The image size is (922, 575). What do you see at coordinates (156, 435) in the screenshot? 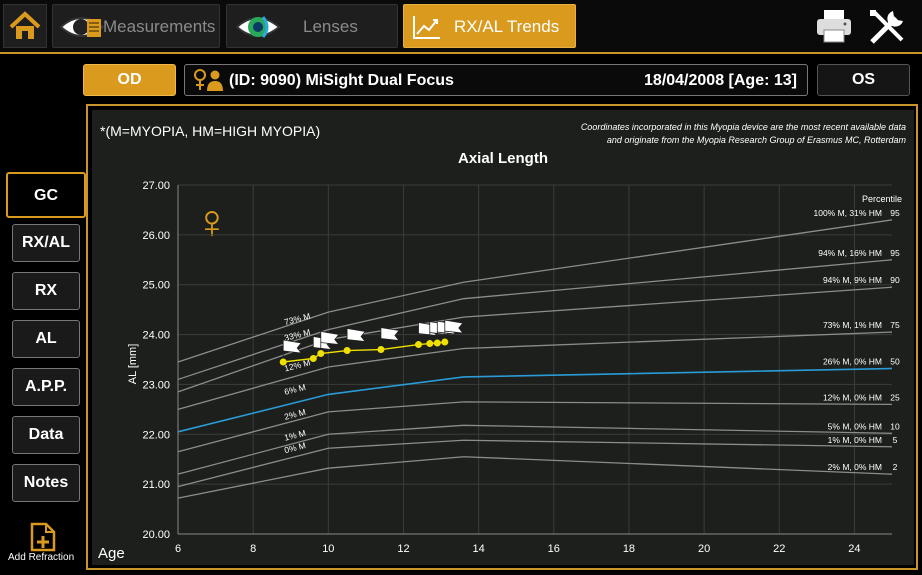
I see `y-tick-label: 22.00` at bounding box center [156, 435].